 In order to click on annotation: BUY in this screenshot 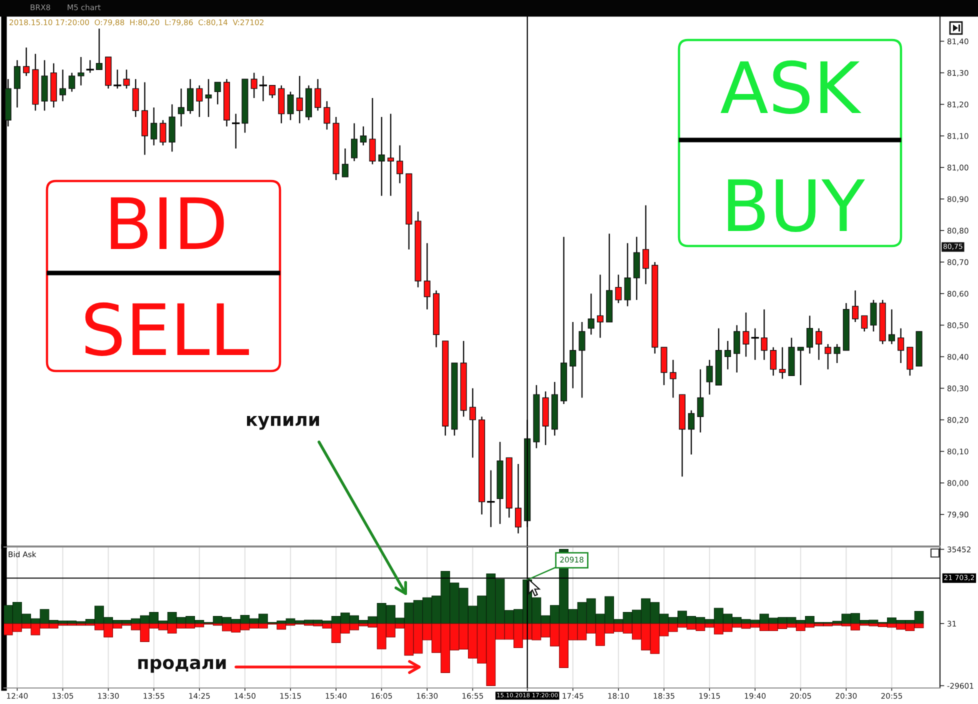, I will do `click(796, 205)`.